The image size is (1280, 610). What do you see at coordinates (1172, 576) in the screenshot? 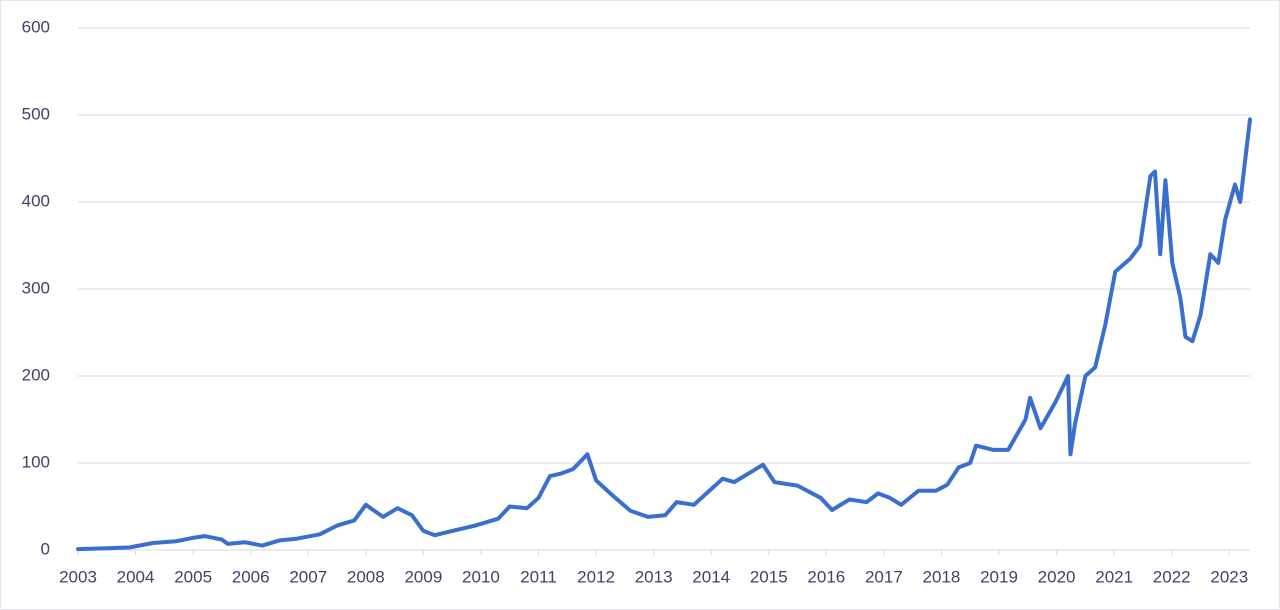
I see `x-tick-label: 2022` at bounding box center [1172, 576].